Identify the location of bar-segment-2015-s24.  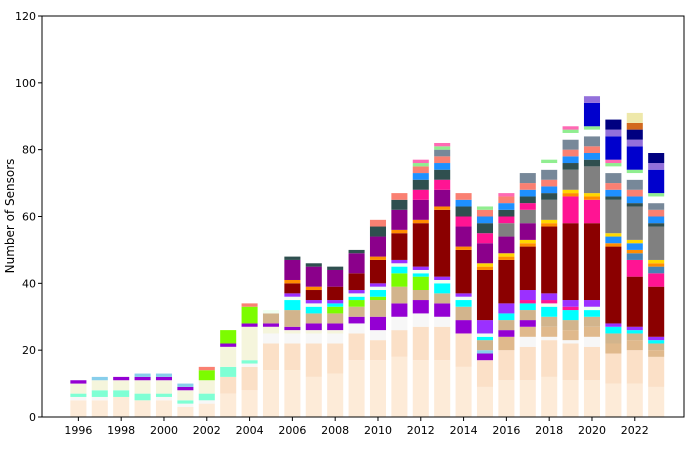
(485, 228).